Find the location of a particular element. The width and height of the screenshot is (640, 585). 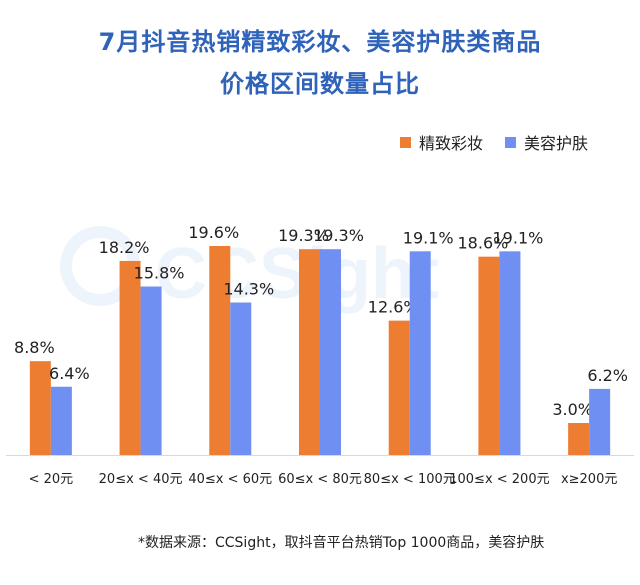

data-label-skincare-0: 6.4% is located at coordinates (69, 373).